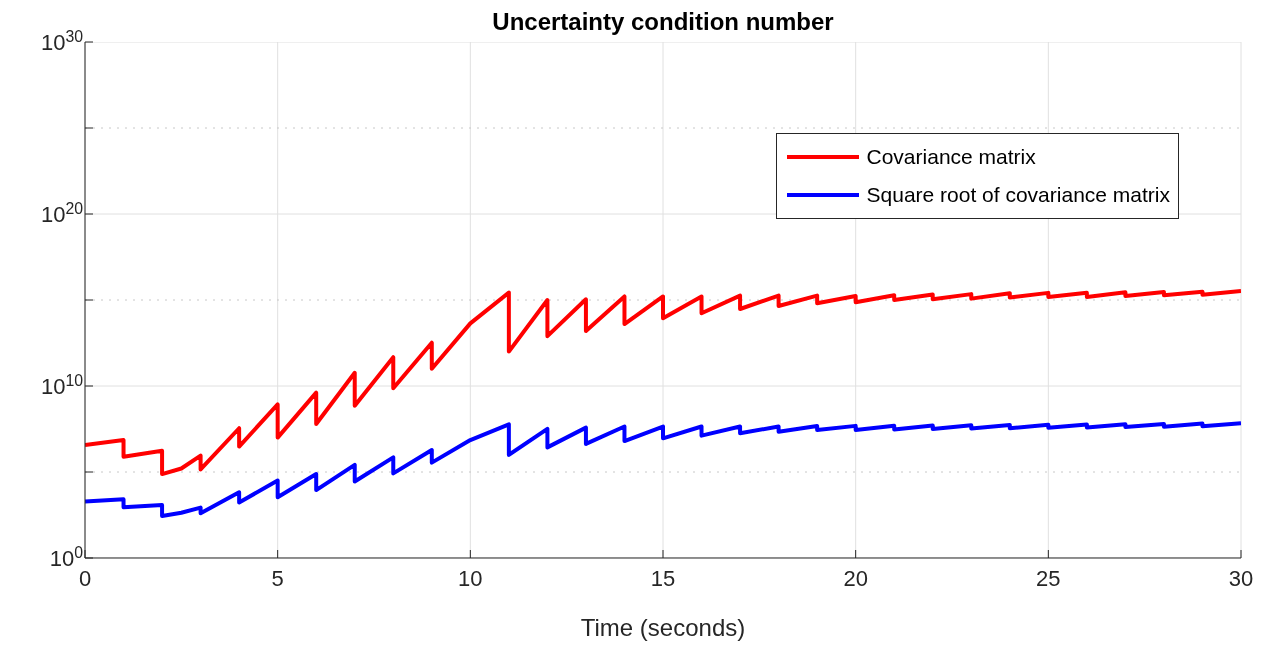 The width and height of the screenshot is (1277, 663). I want to click on y-tick-label: 10$^{10}$, so click(62, 385).